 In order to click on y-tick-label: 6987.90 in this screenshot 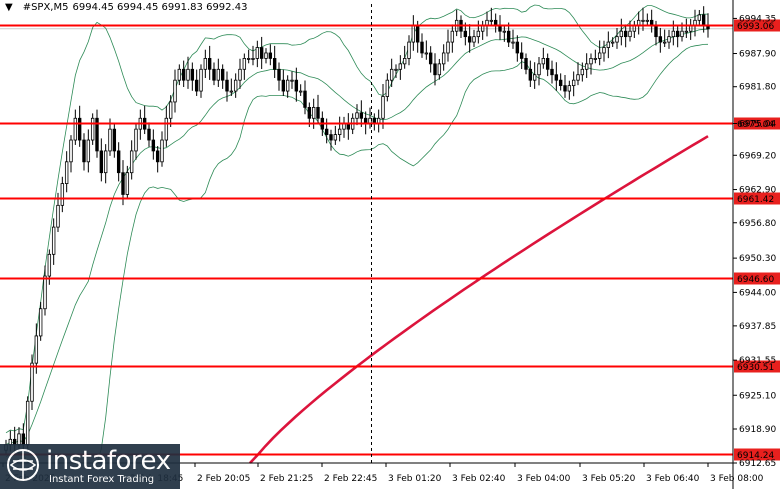, I will do `click(757, 55)`.